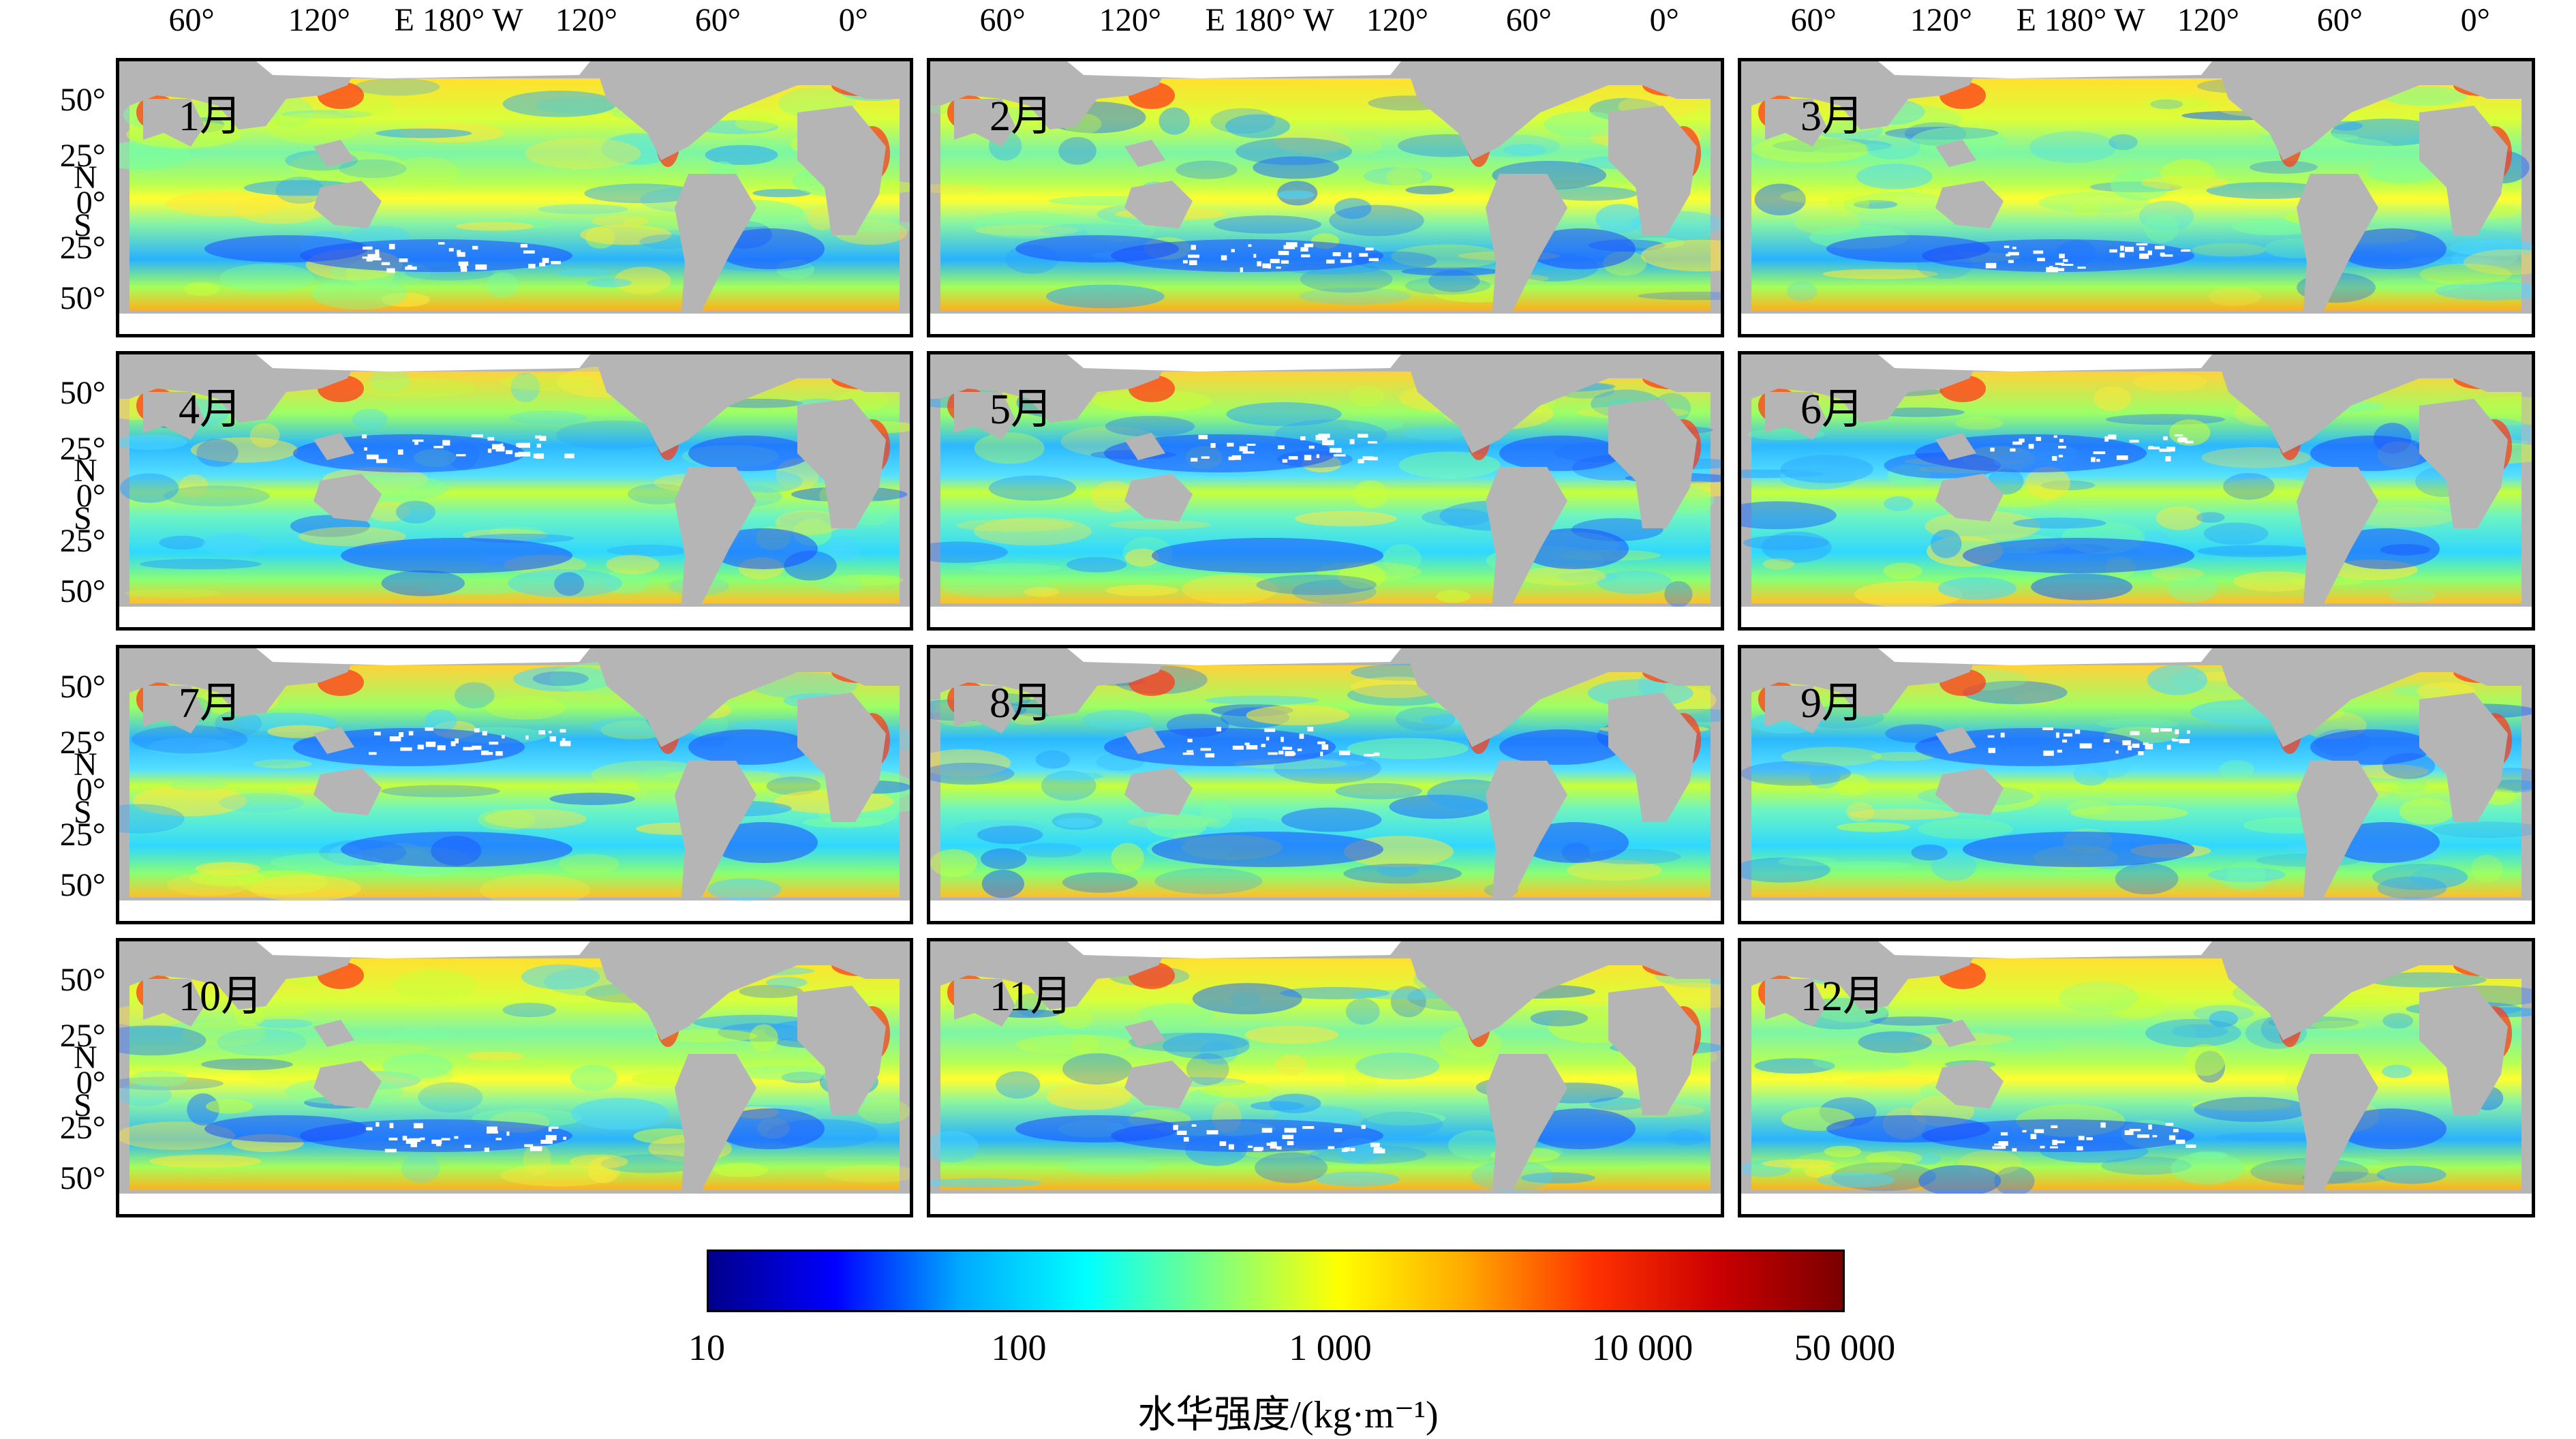 This screenshot has height=1439, width=2576. Describe the element at coordinates (1022, 703) in the screenshot. I see `month-label: 8月` at that location.